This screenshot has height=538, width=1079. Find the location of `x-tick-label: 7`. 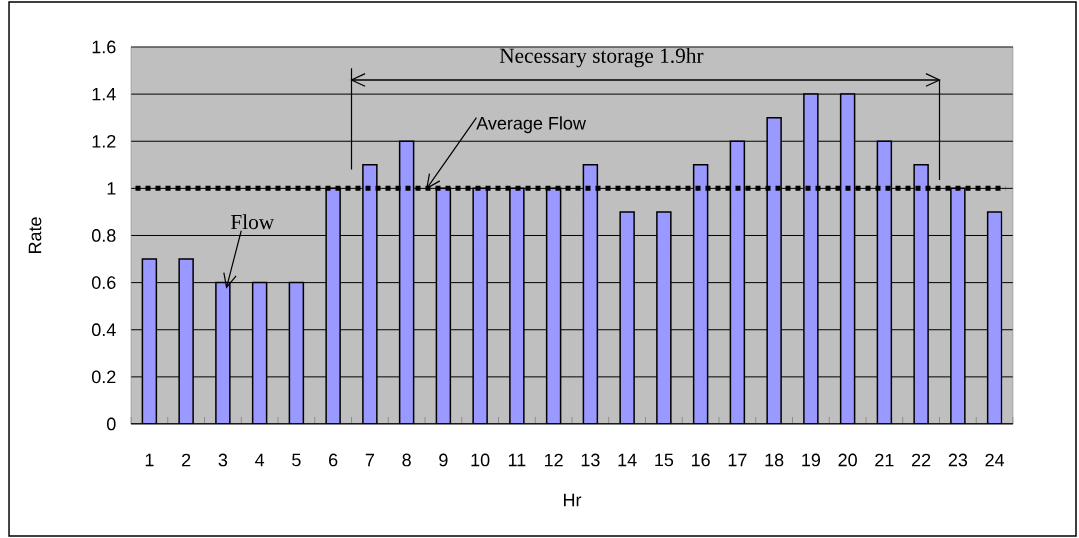

x-tick-label: 7 is located at coordinates (369, 460).